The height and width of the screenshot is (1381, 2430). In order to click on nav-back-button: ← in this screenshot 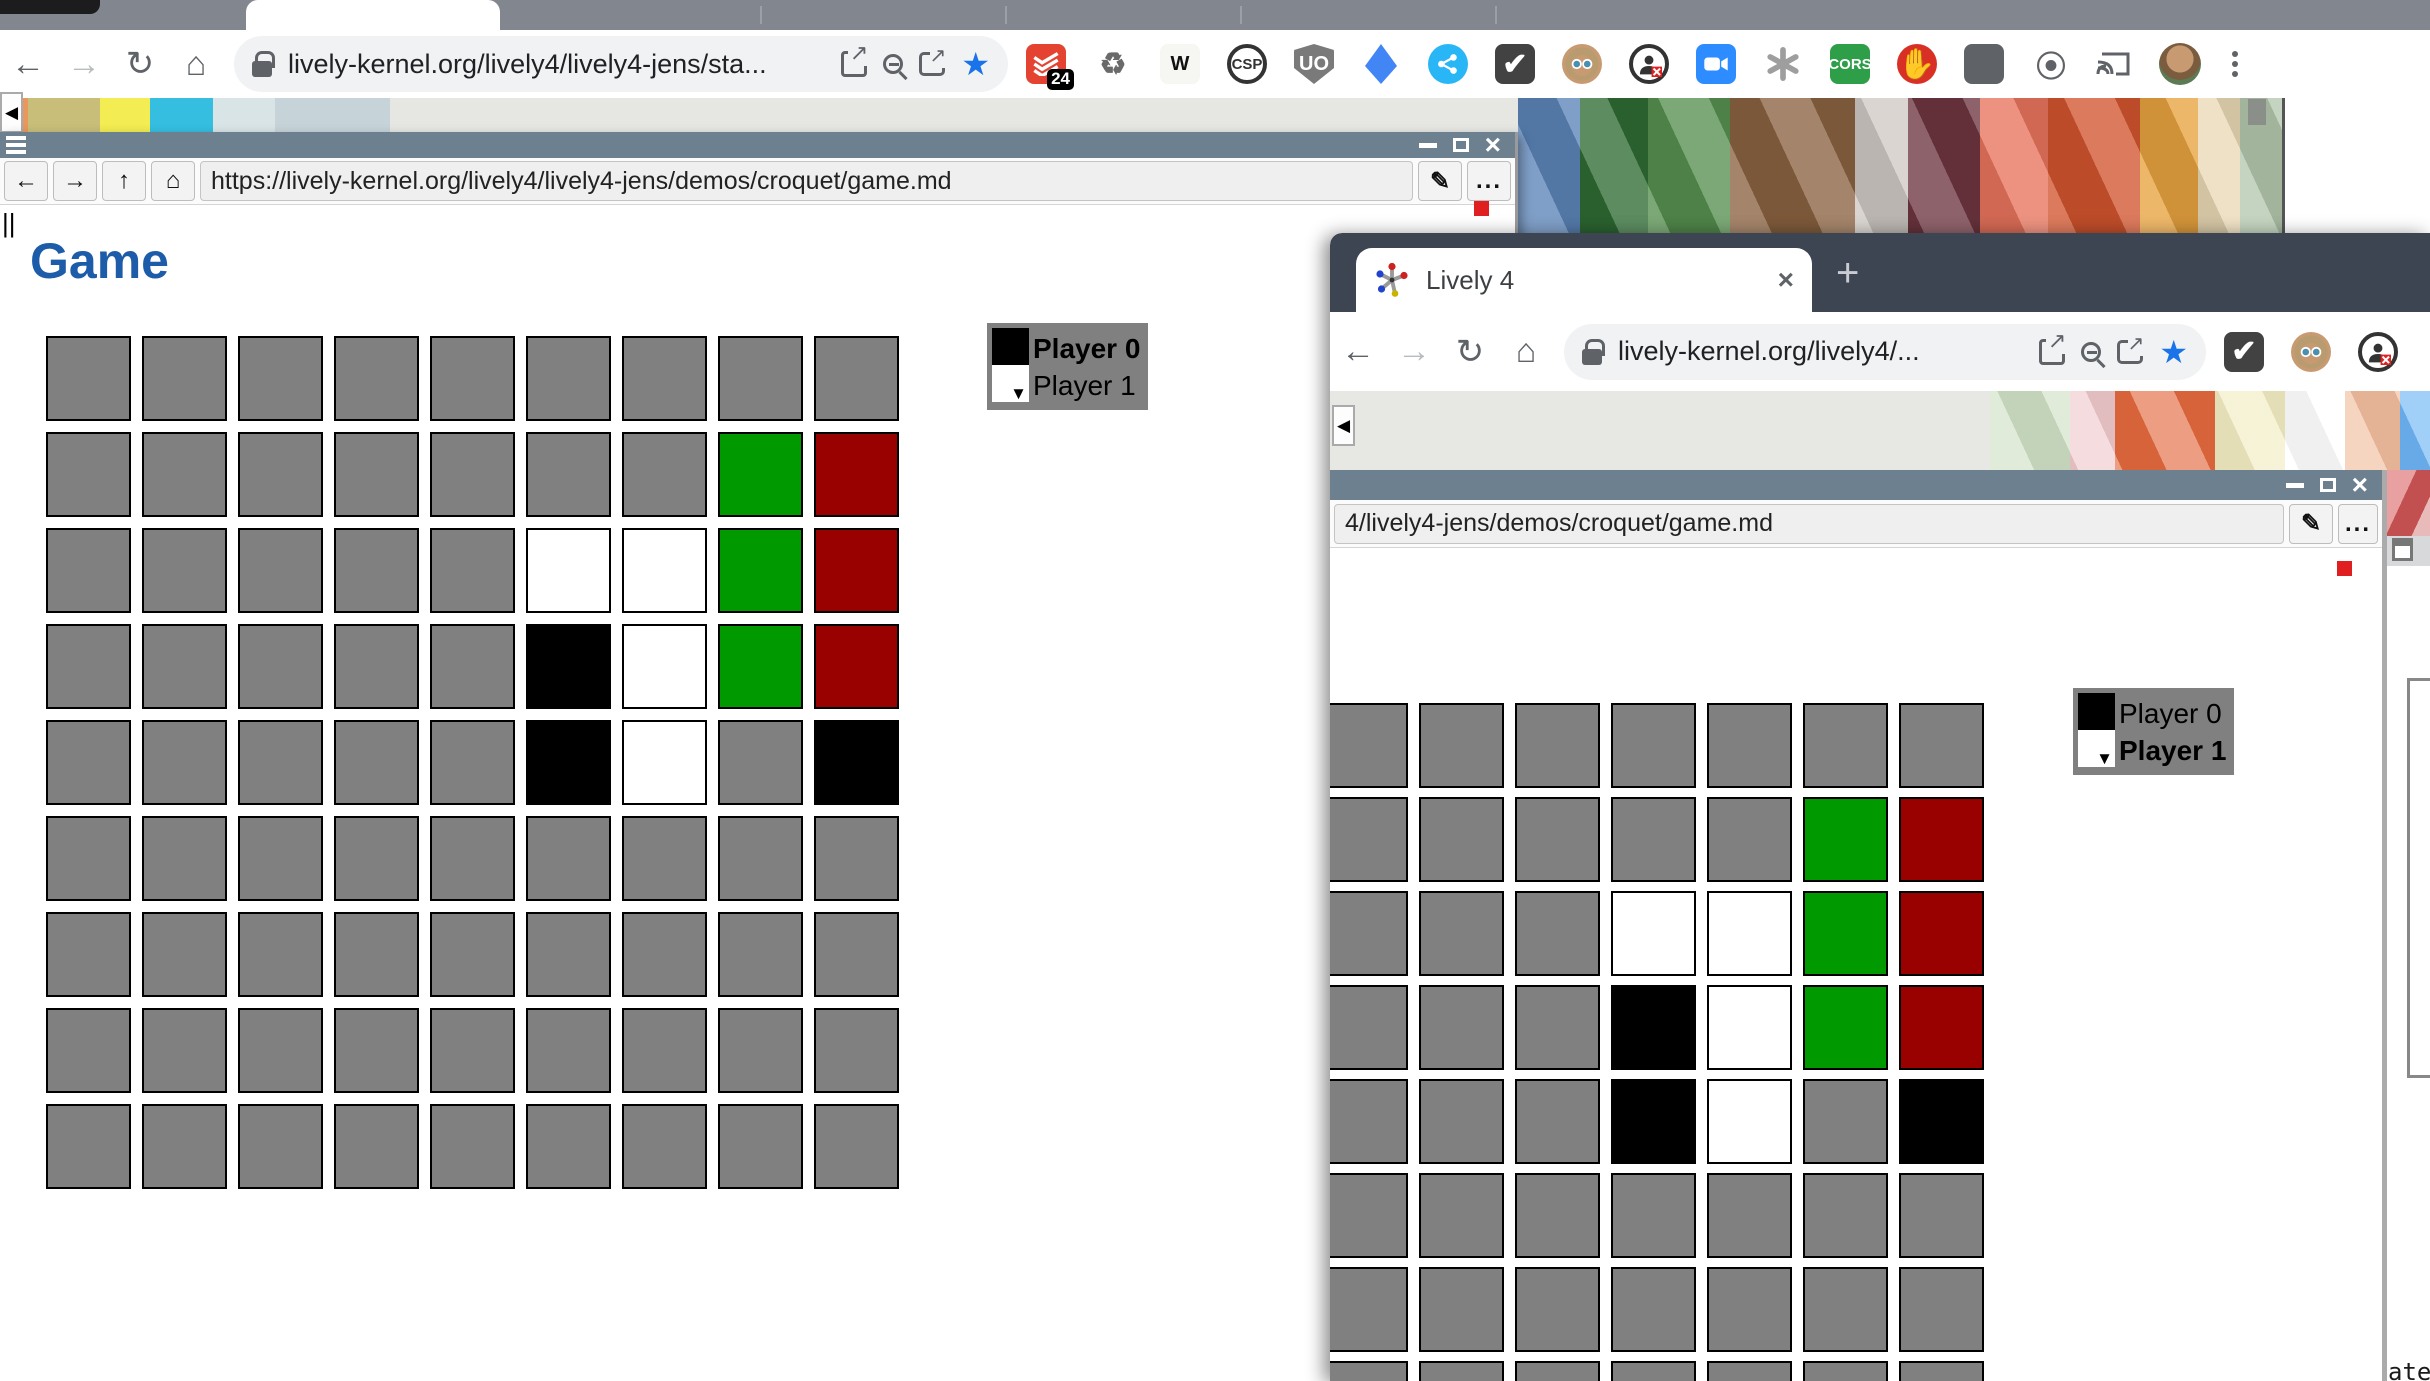, I will do `click(26, 181)`.